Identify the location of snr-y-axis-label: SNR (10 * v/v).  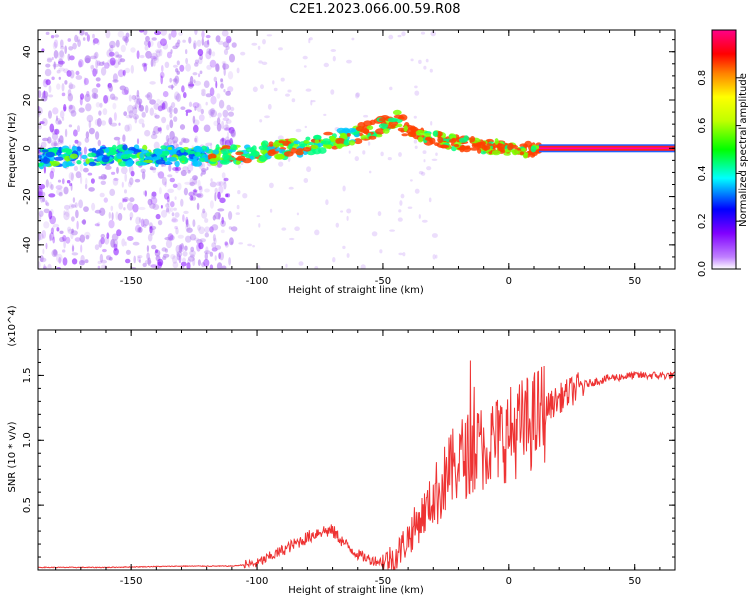
(12, 456).